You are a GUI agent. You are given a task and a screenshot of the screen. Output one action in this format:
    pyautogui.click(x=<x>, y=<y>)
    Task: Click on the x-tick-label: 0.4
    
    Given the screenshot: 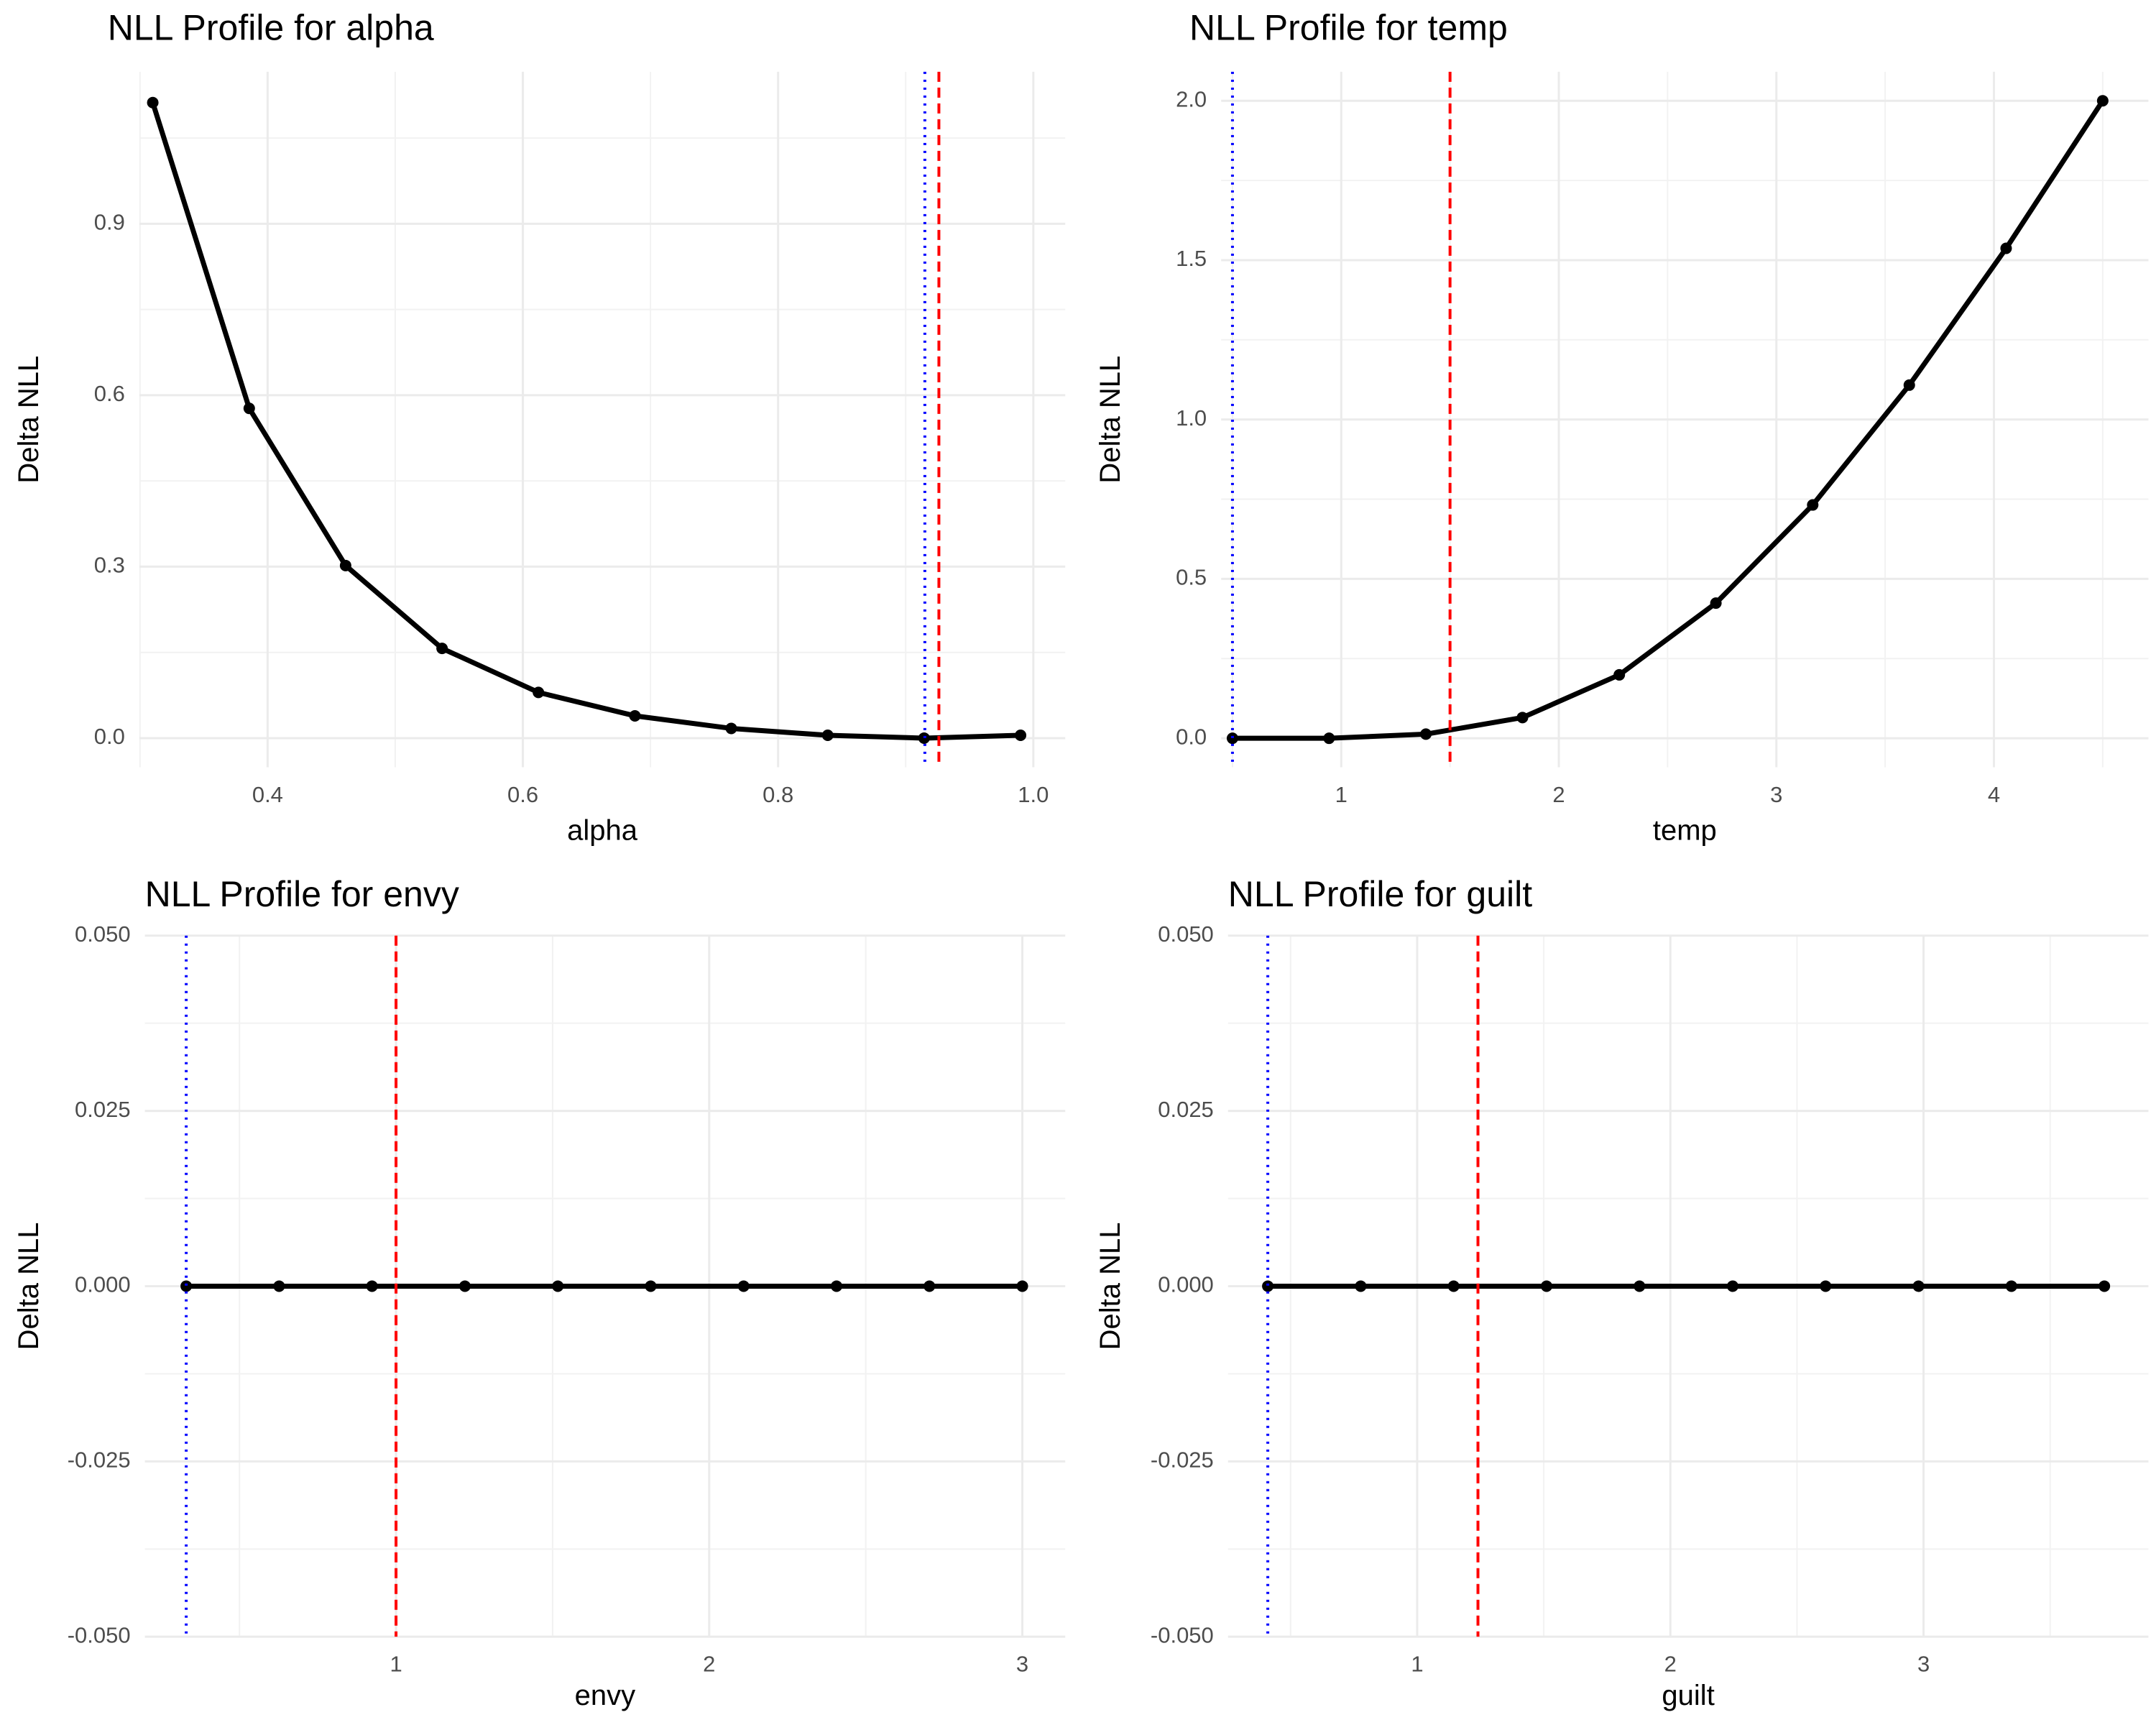 What is the action you would take?
    pyautogui.click(x=267, y=794)
    